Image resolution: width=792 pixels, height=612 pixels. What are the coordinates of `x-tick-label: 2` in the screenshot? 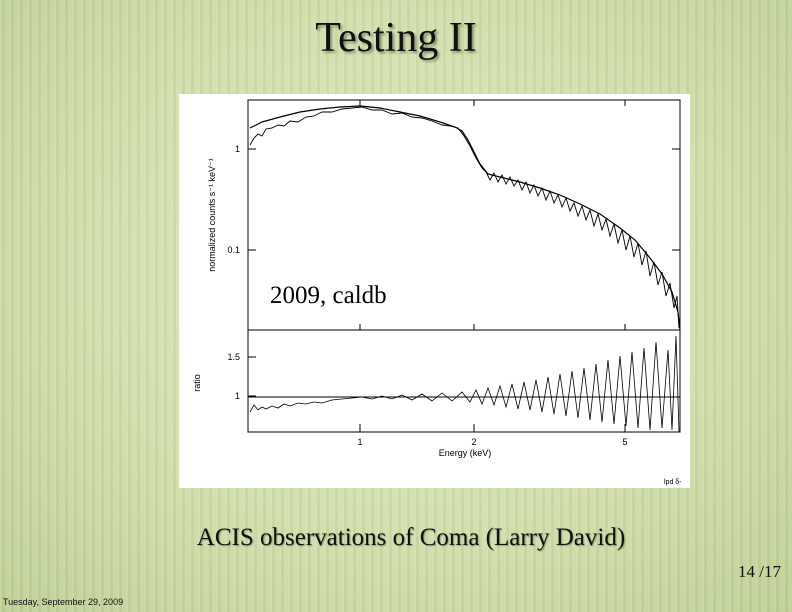 It's located at (473, 442).